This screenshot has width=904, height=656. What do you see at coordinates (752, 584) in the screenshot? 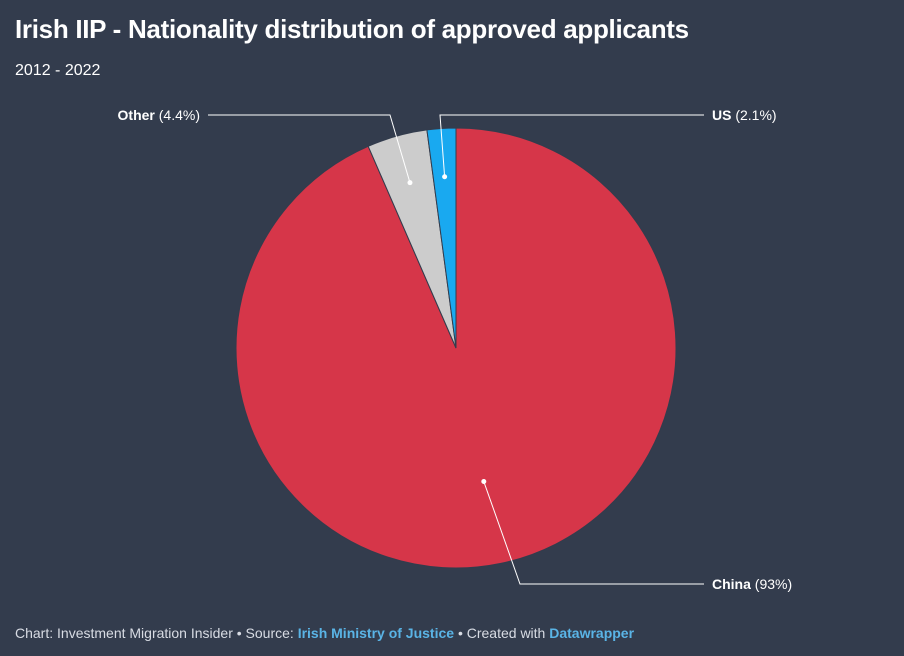
I see `slice-label-china: China (93%)` at bounding box center [752, 584].